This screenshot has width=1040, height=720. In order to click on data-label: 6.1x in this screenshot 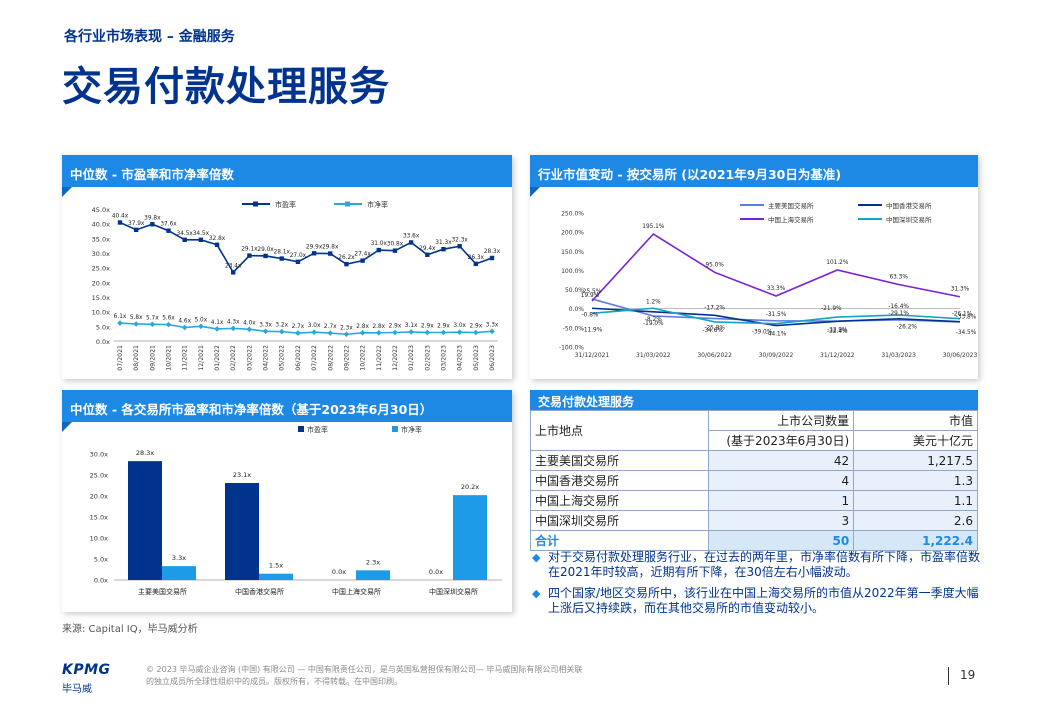, I will do `click(120, 317)`.